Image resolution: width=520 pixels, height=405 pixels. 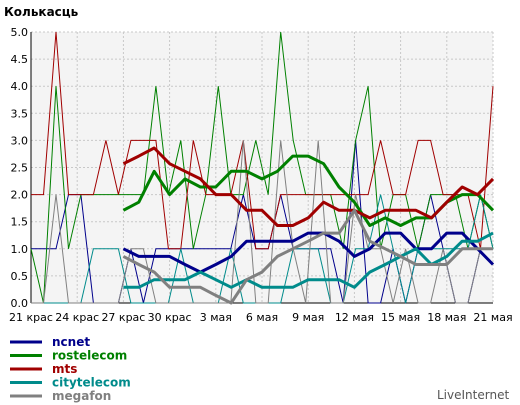 What do you see at coordinates (20, 168) in the screenshot?
I see `y-tick-label: 2.5` at bounding box center [20, 168].